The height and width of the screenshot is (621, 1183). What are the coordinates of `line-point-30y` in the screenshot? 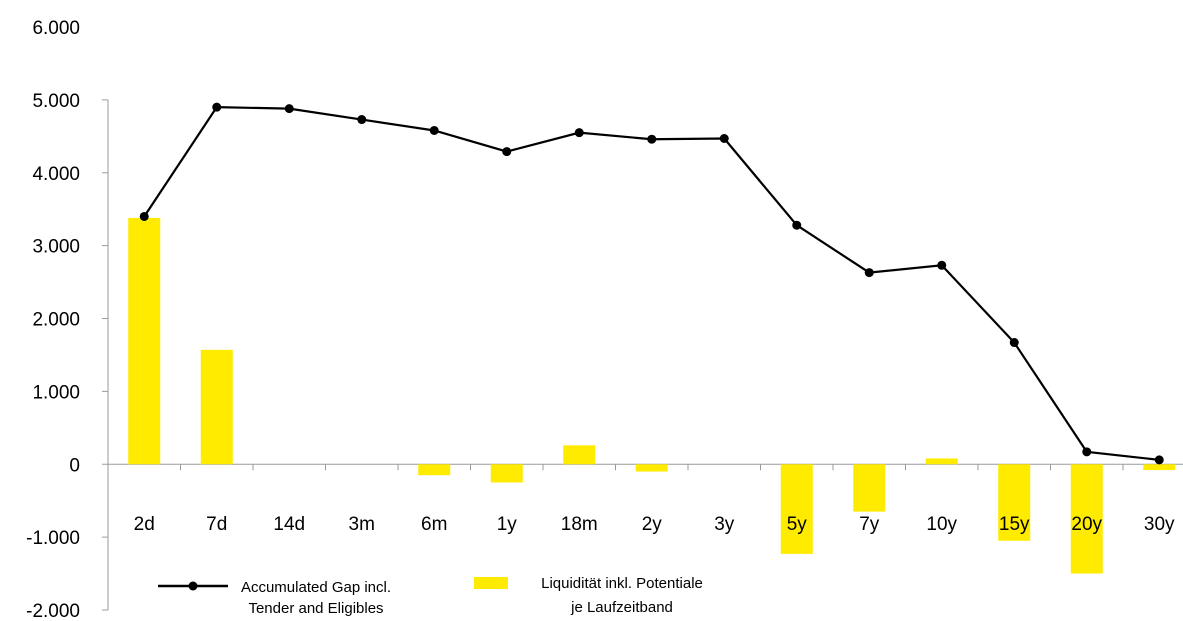 It's located at (1159, 459).